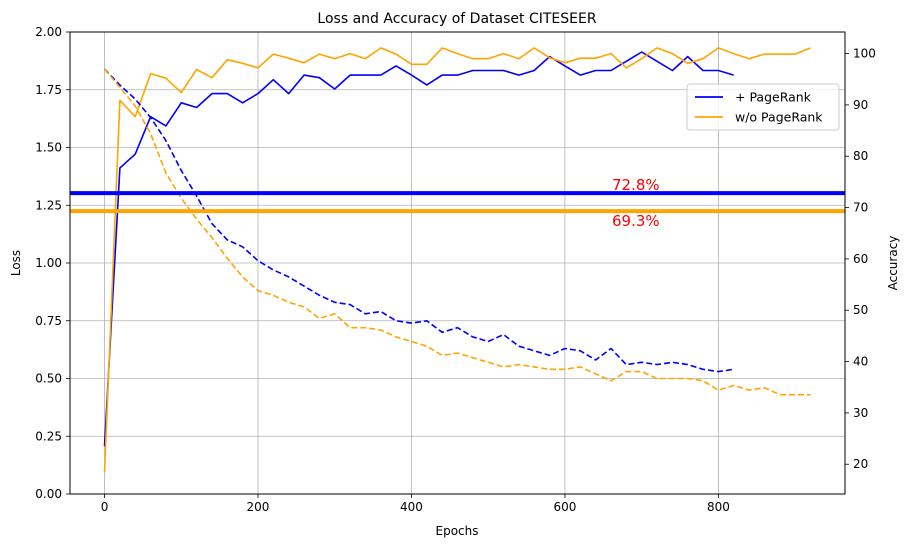 Image resolution: width=910 pixels, height=547 pixels. Describe the element at coordinates (48, 148) in the screenshot. I see `y-left-tick-label: 1.50` at that location.